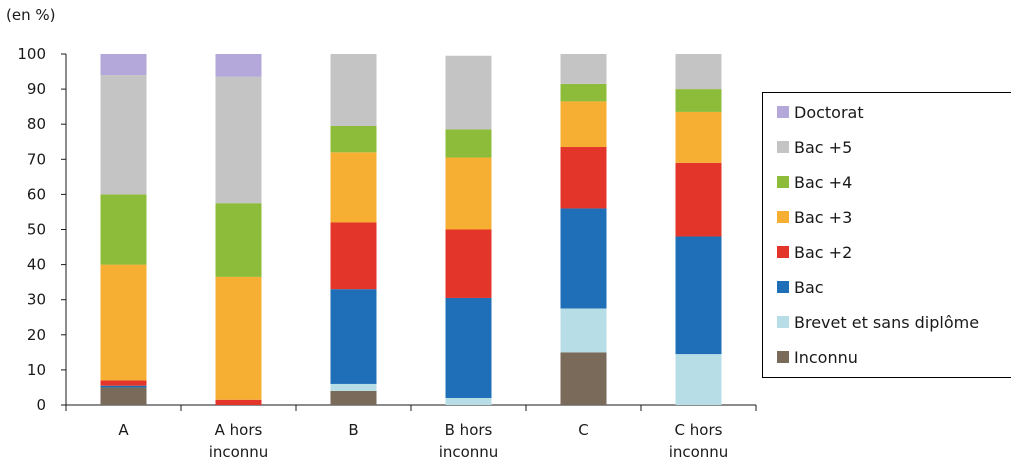  I want to click on legend-label: Doctorat, so click(829, 112).